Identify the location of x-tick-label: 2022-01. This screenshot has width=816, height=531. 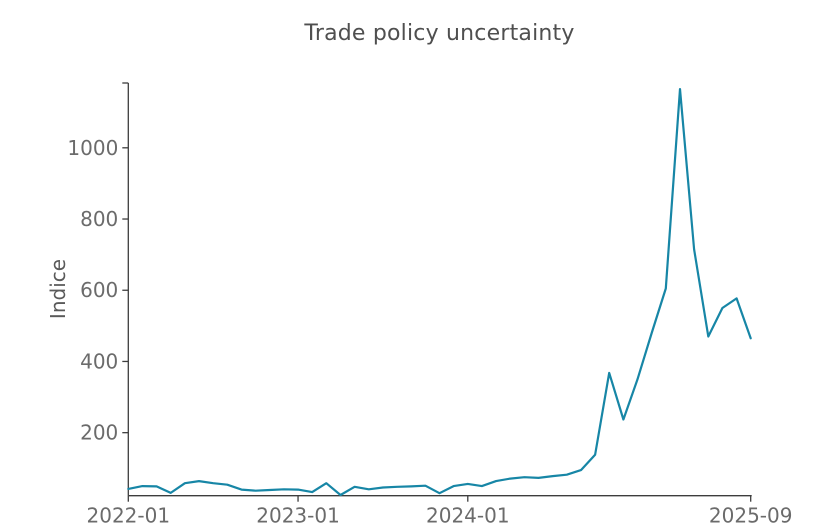
(129, 516).